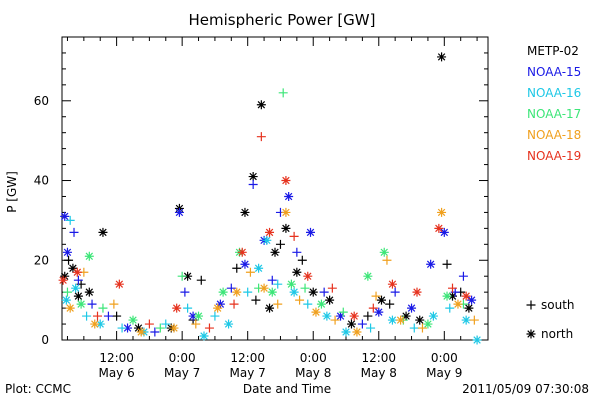 The image size is (600, 400). What do you see at coordinates (41, 260) in the screenshot?
I see `y-tick-label: 20` at bounding box center [41, 260].